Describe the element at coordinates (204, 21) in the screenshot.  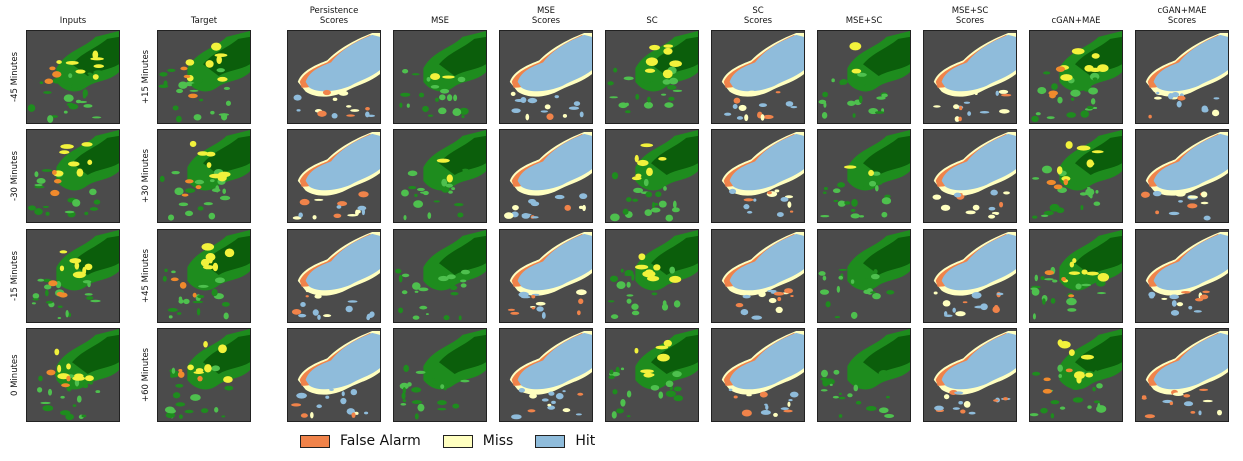
I see `column-title: Target` at that location.